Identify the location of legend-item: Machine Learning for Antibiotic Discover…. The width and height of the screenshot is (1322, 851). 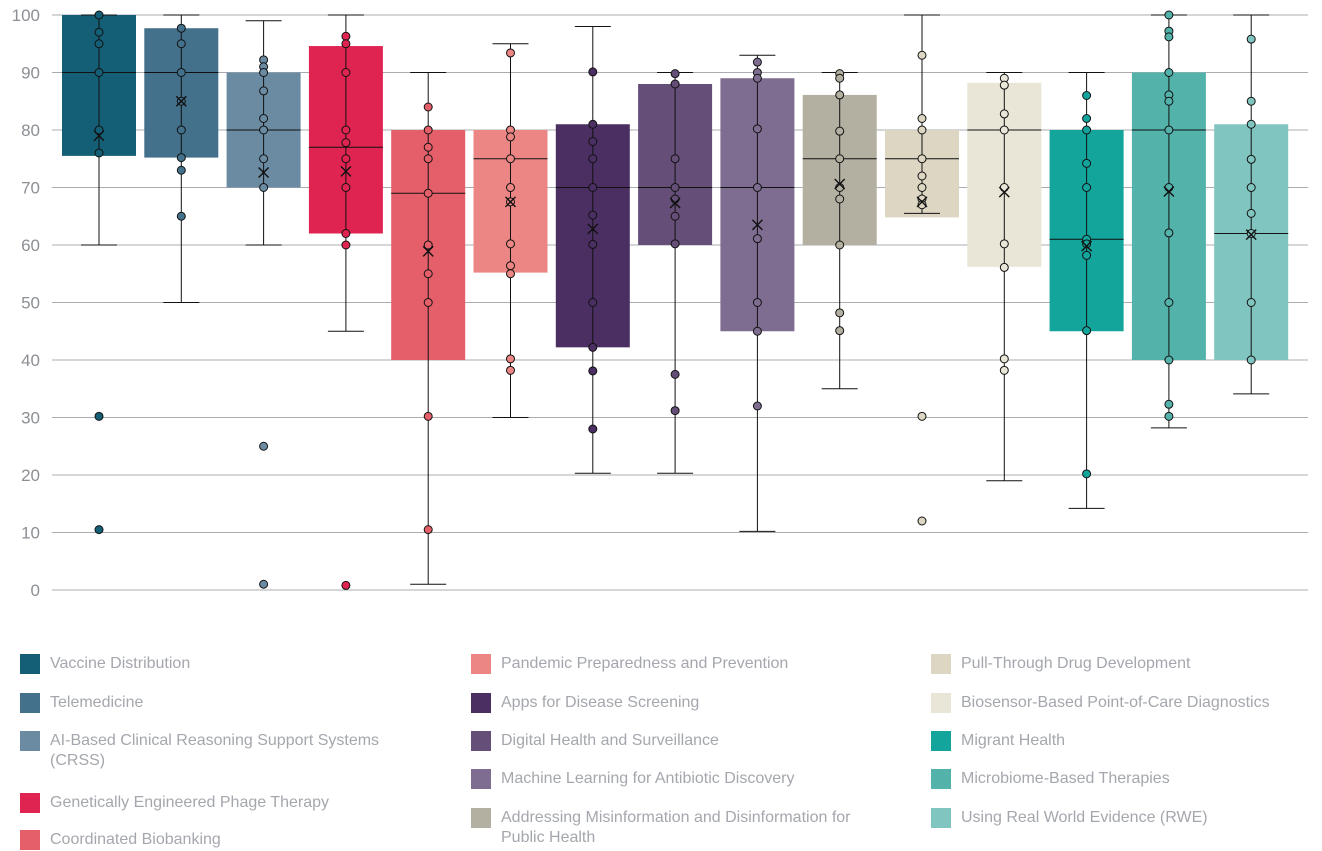
(676, 779).